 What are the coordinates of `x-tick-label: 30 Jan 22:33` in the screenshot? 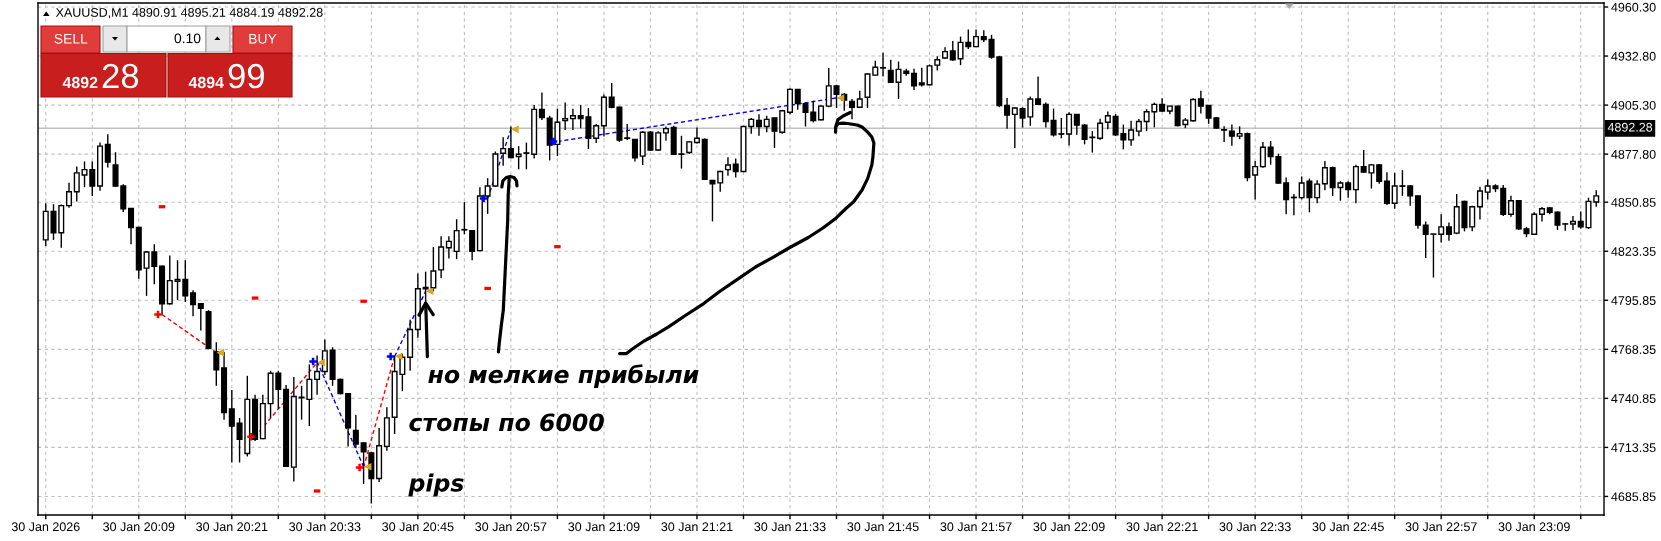 It's located at (1255, 527).